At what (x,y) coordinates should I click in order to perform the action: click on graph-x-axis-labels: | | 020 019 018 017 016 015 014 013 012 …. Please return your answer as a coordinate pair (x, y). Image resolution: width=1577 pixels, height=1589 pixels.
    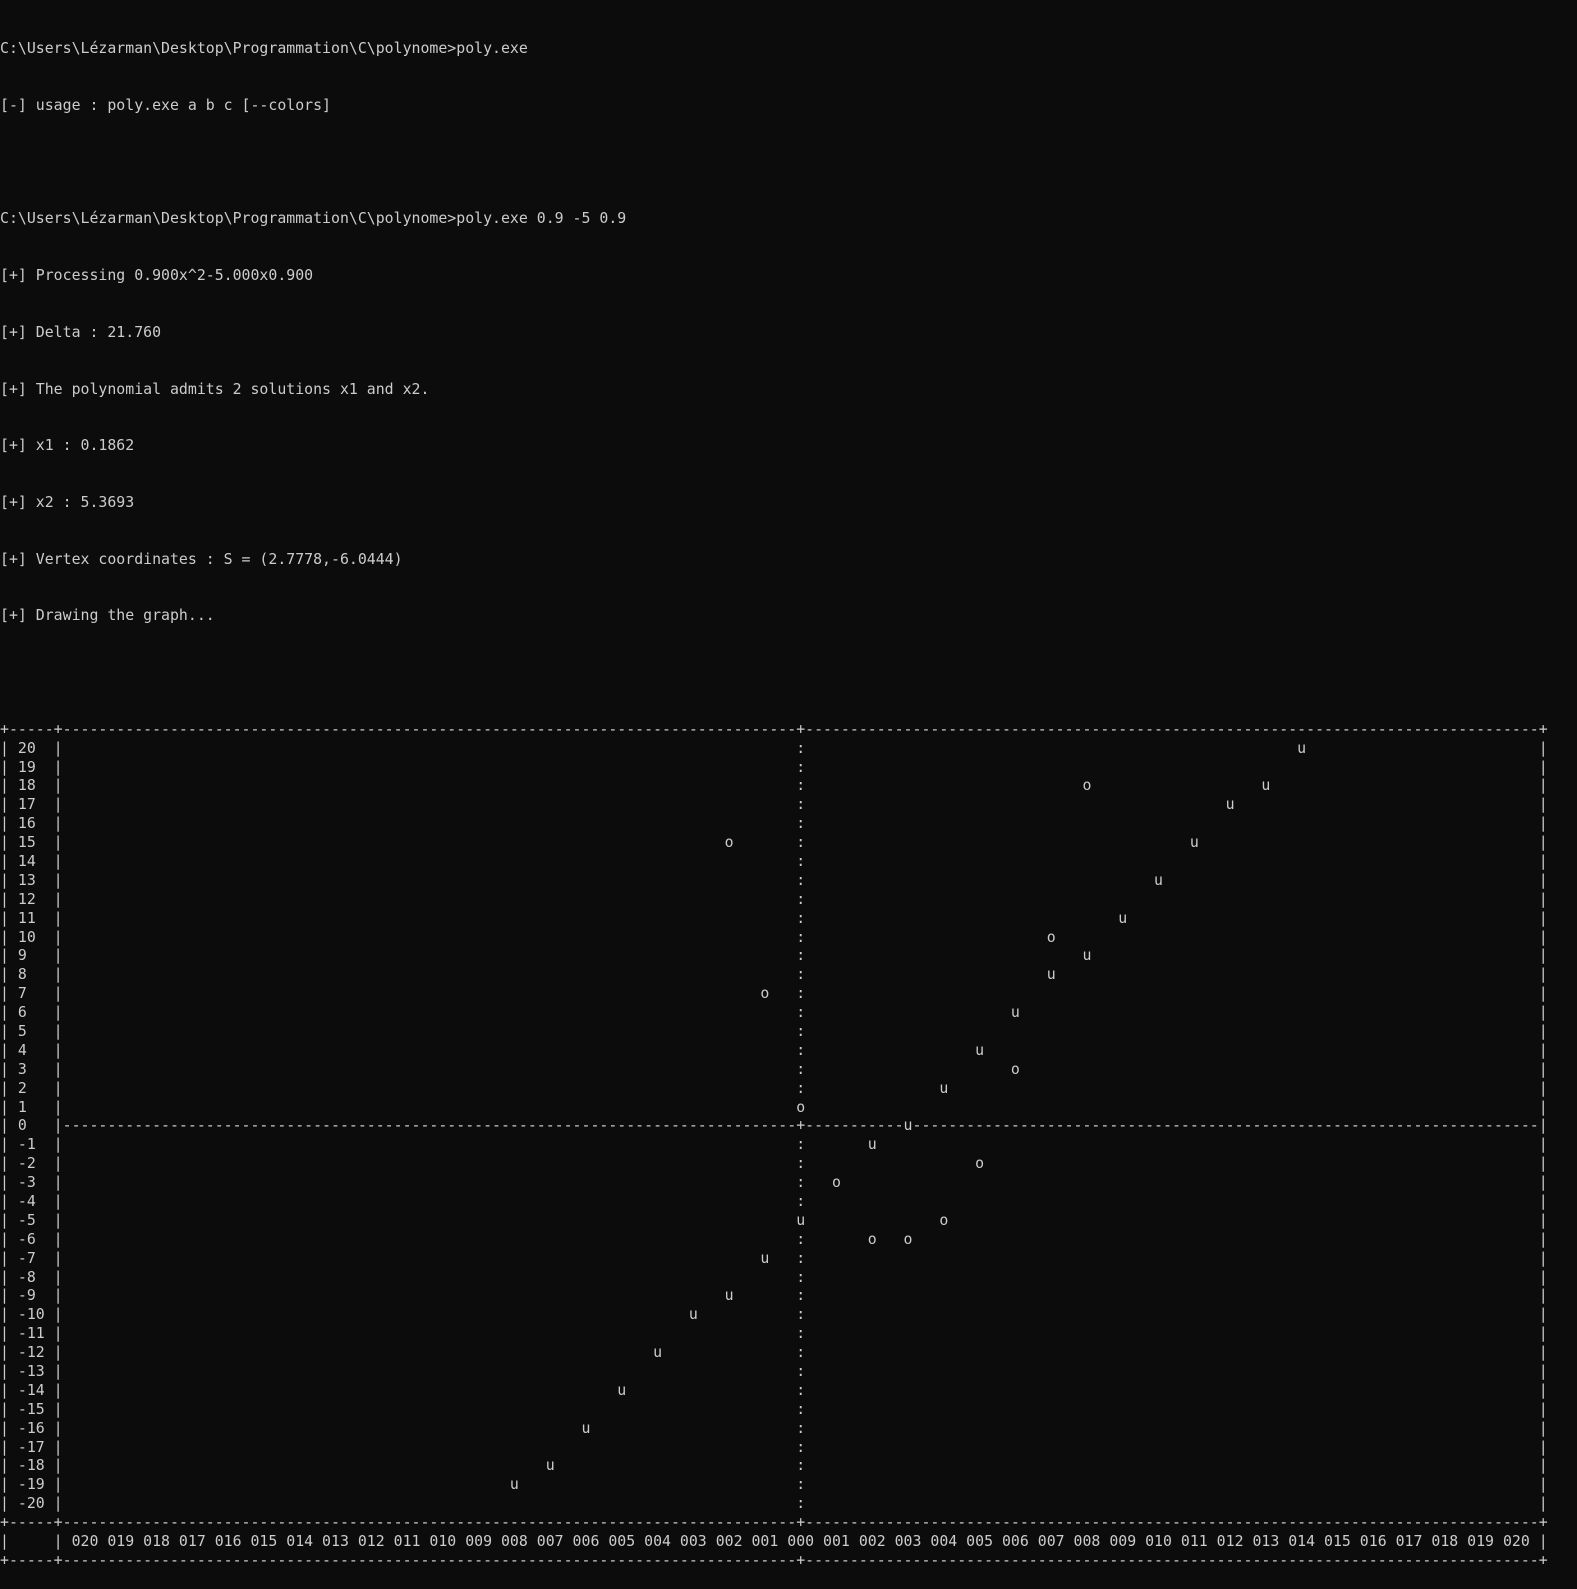
    Looking at the image, I should click on (774, 1541).